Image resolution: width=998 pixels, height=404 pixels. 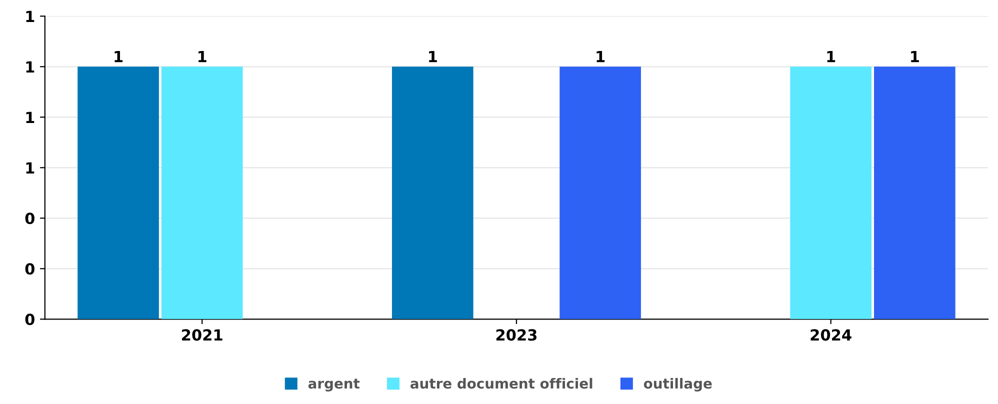 What do you see at coordinates (334, 385) in the screenshot?
I see `legend-label: argent` at bounding box center [334, 385].